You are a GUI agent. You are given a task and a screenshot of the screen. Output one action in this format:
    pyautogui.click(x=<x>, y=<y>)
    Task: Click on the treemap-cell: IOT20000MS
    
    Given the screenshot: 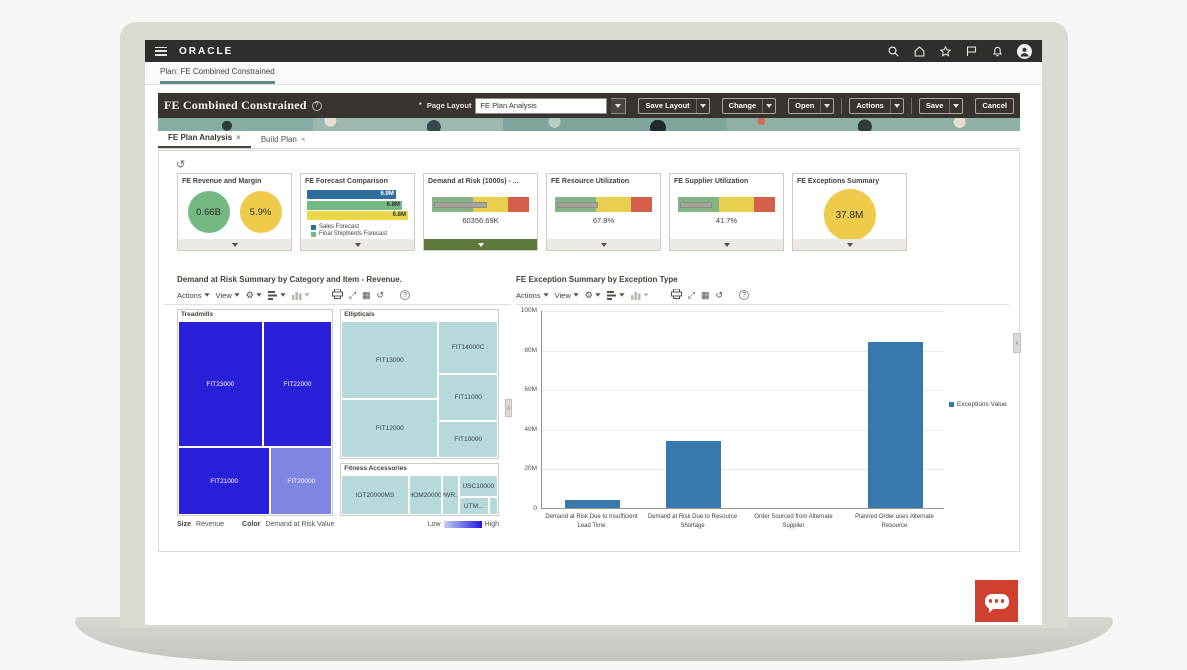 What is the action you would take?
    pyautogui.click(x=375, y=495)
    